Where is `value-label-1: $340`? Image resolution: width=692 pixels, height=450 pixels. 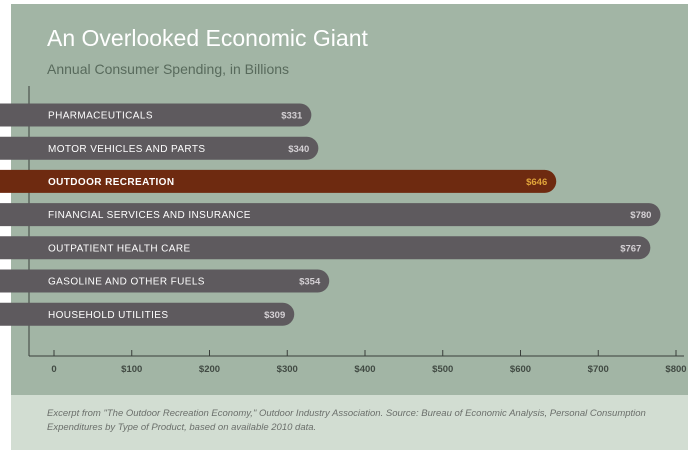
value-label-1: $340 is located at coordinates (298, 149).